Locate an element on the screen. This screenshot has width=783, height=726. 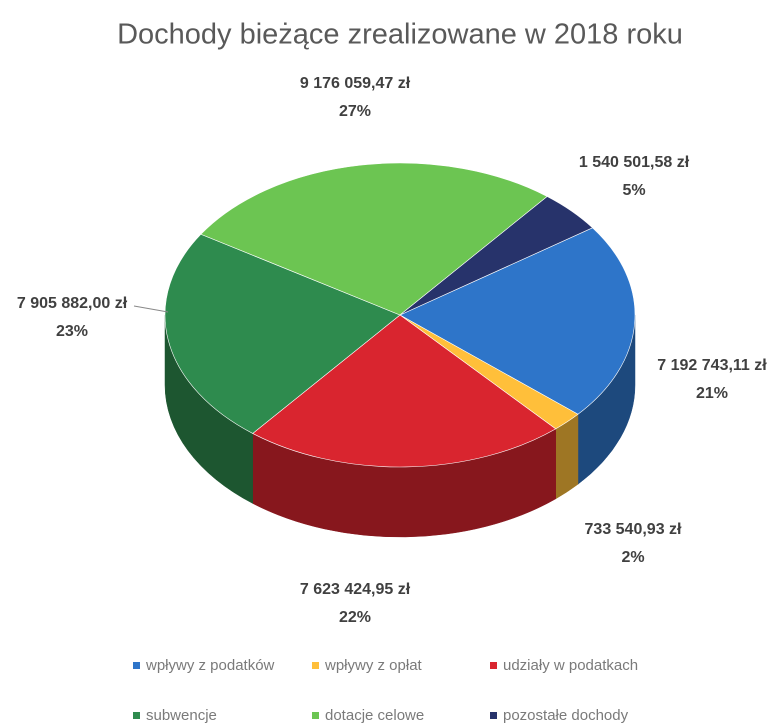
chart-title: Dochody bieżące zrealizowane w 2018 roku is located at coordinates (400, 35).